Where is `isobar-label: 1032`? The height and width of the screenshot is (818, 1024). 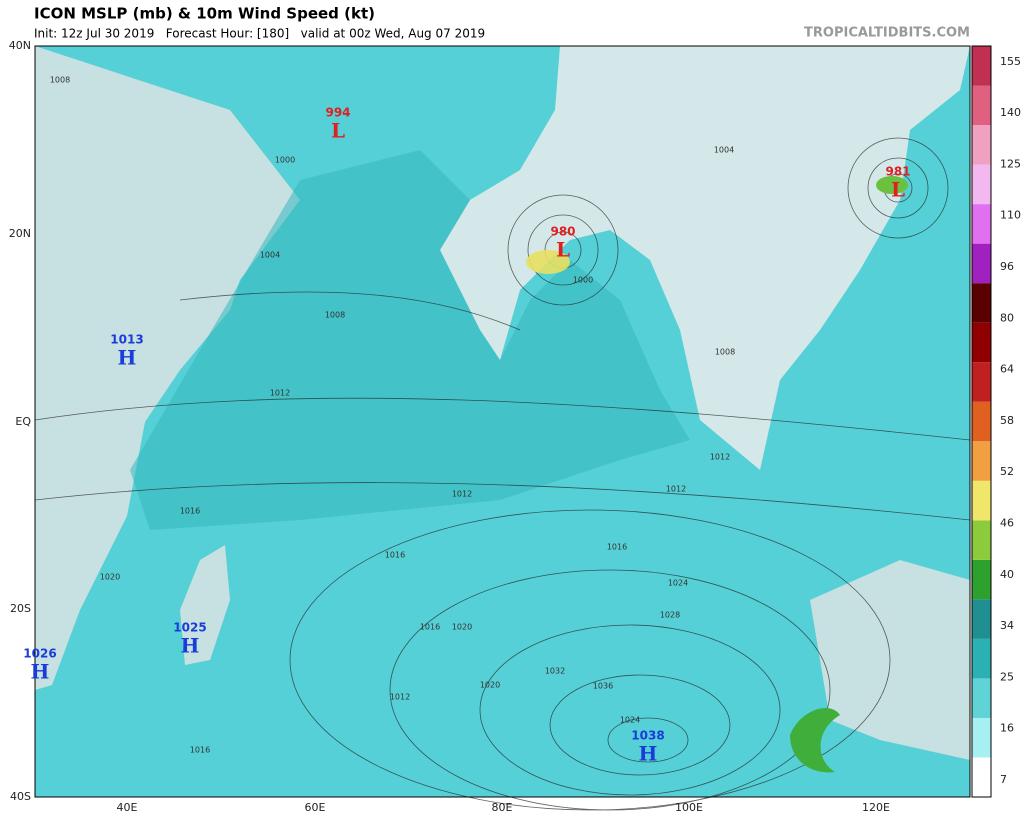
isobar-label: 1032 is located at coordinates (555, 671).